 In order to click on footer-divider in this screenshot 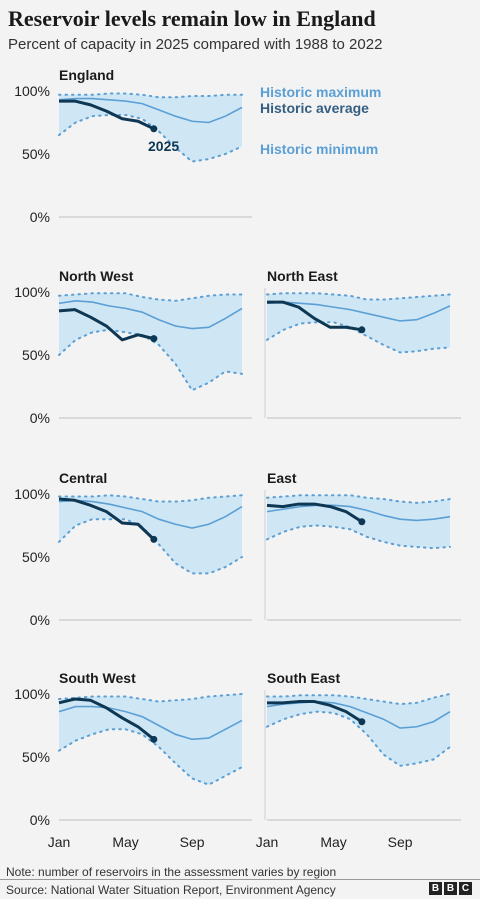, I will do `click(240, 879)`.